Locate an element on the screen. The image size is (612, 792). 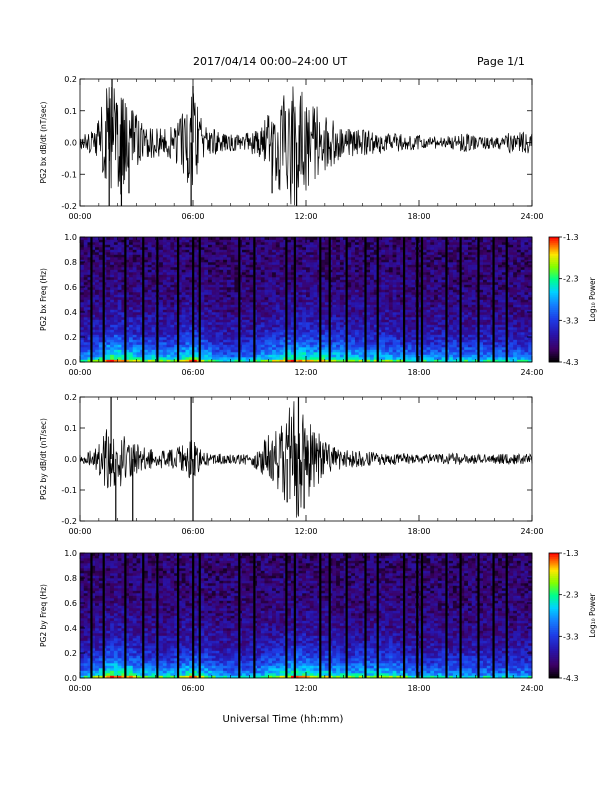
page-title: 2017/04/14 00:00–24:00 UT is located at coordinates (270, 61).